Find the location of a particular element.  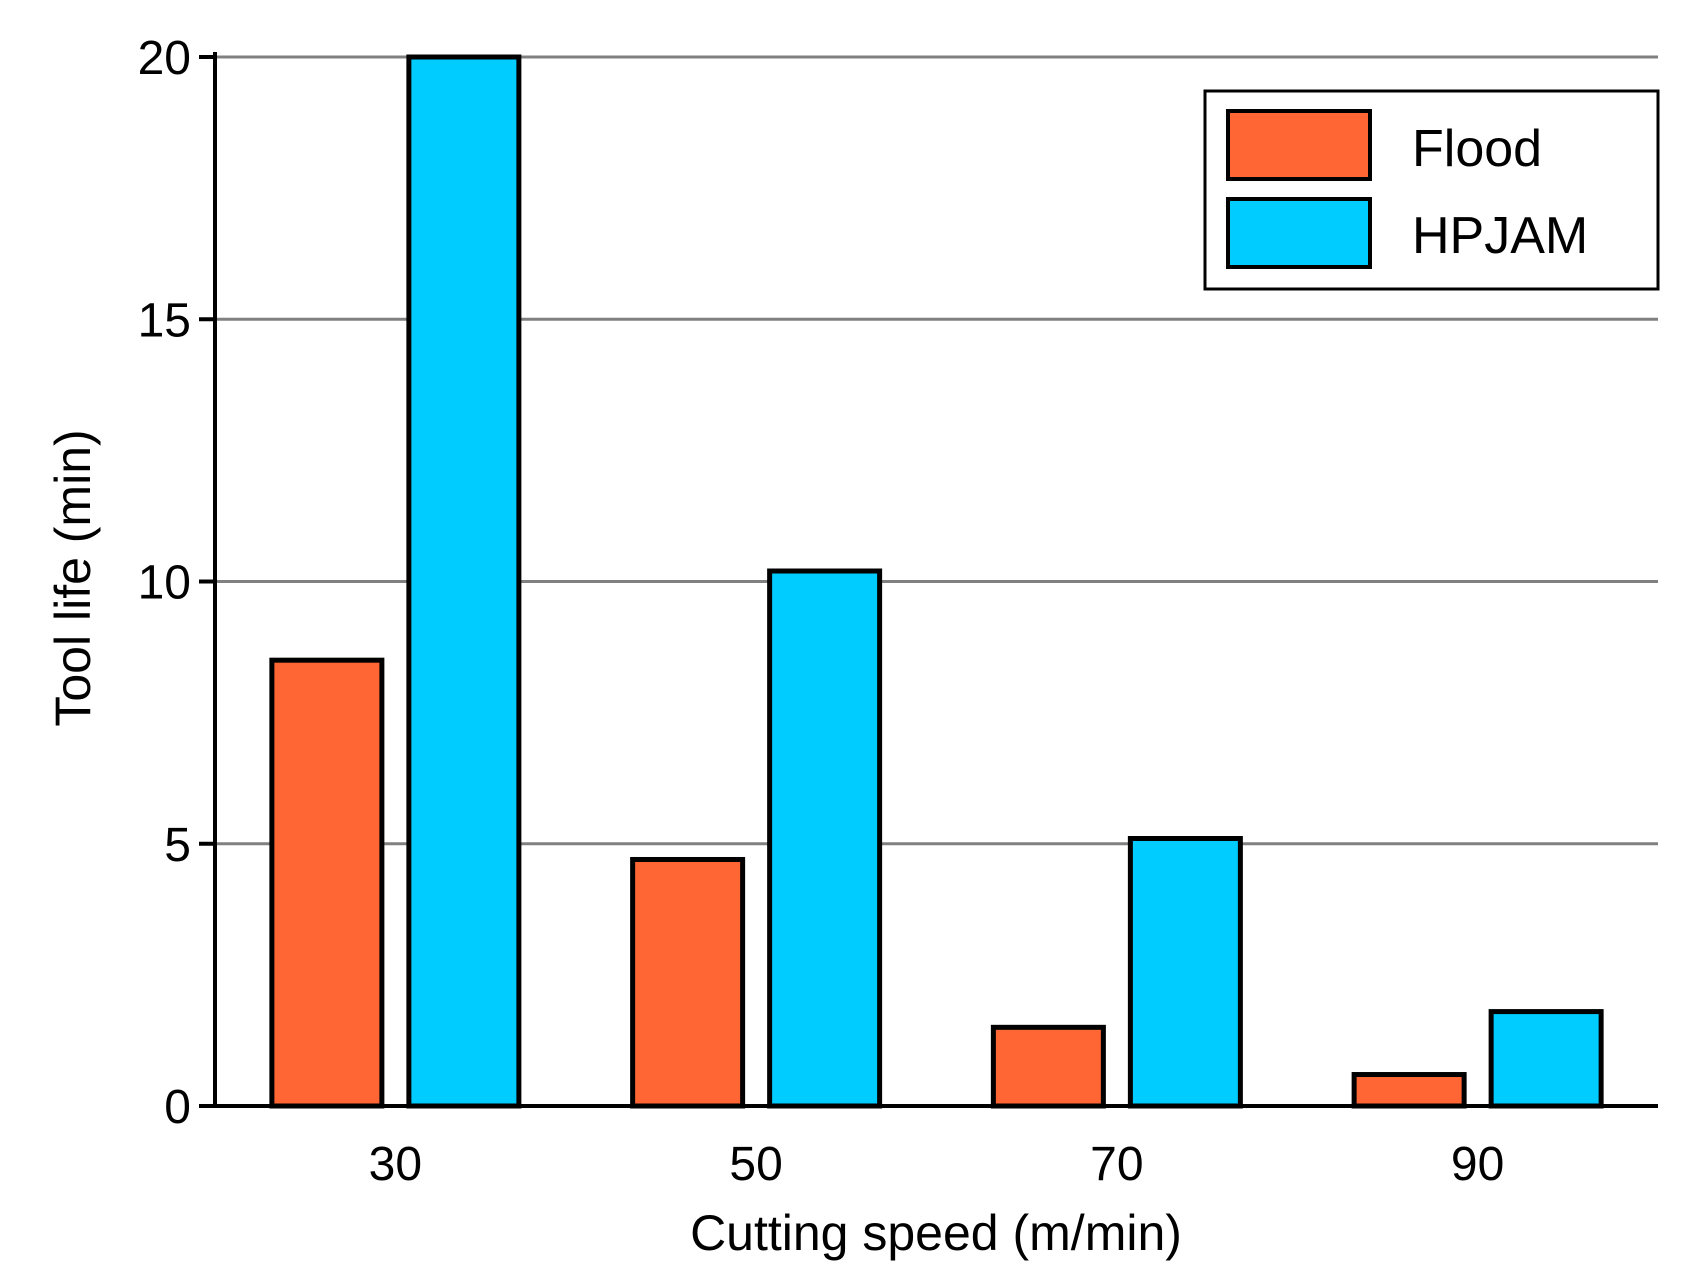

legend-label-flood: Flood is located at coordinates (1477, 149).